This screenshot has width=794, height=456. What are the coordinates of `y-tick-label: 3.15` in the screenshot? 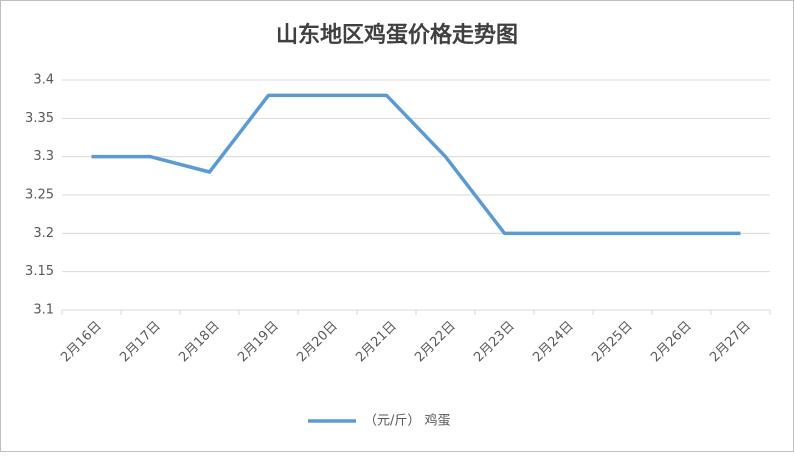 It's located at (39, 271).